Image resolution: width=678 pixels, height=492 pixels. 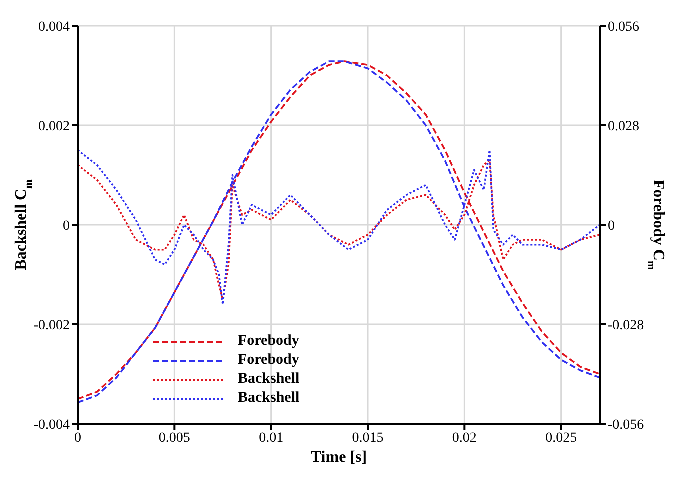 What do you see at coordinates (52, 326) in the screenshot?
I see `y-tick-label: -0.002` at bounding box center [52, 326].